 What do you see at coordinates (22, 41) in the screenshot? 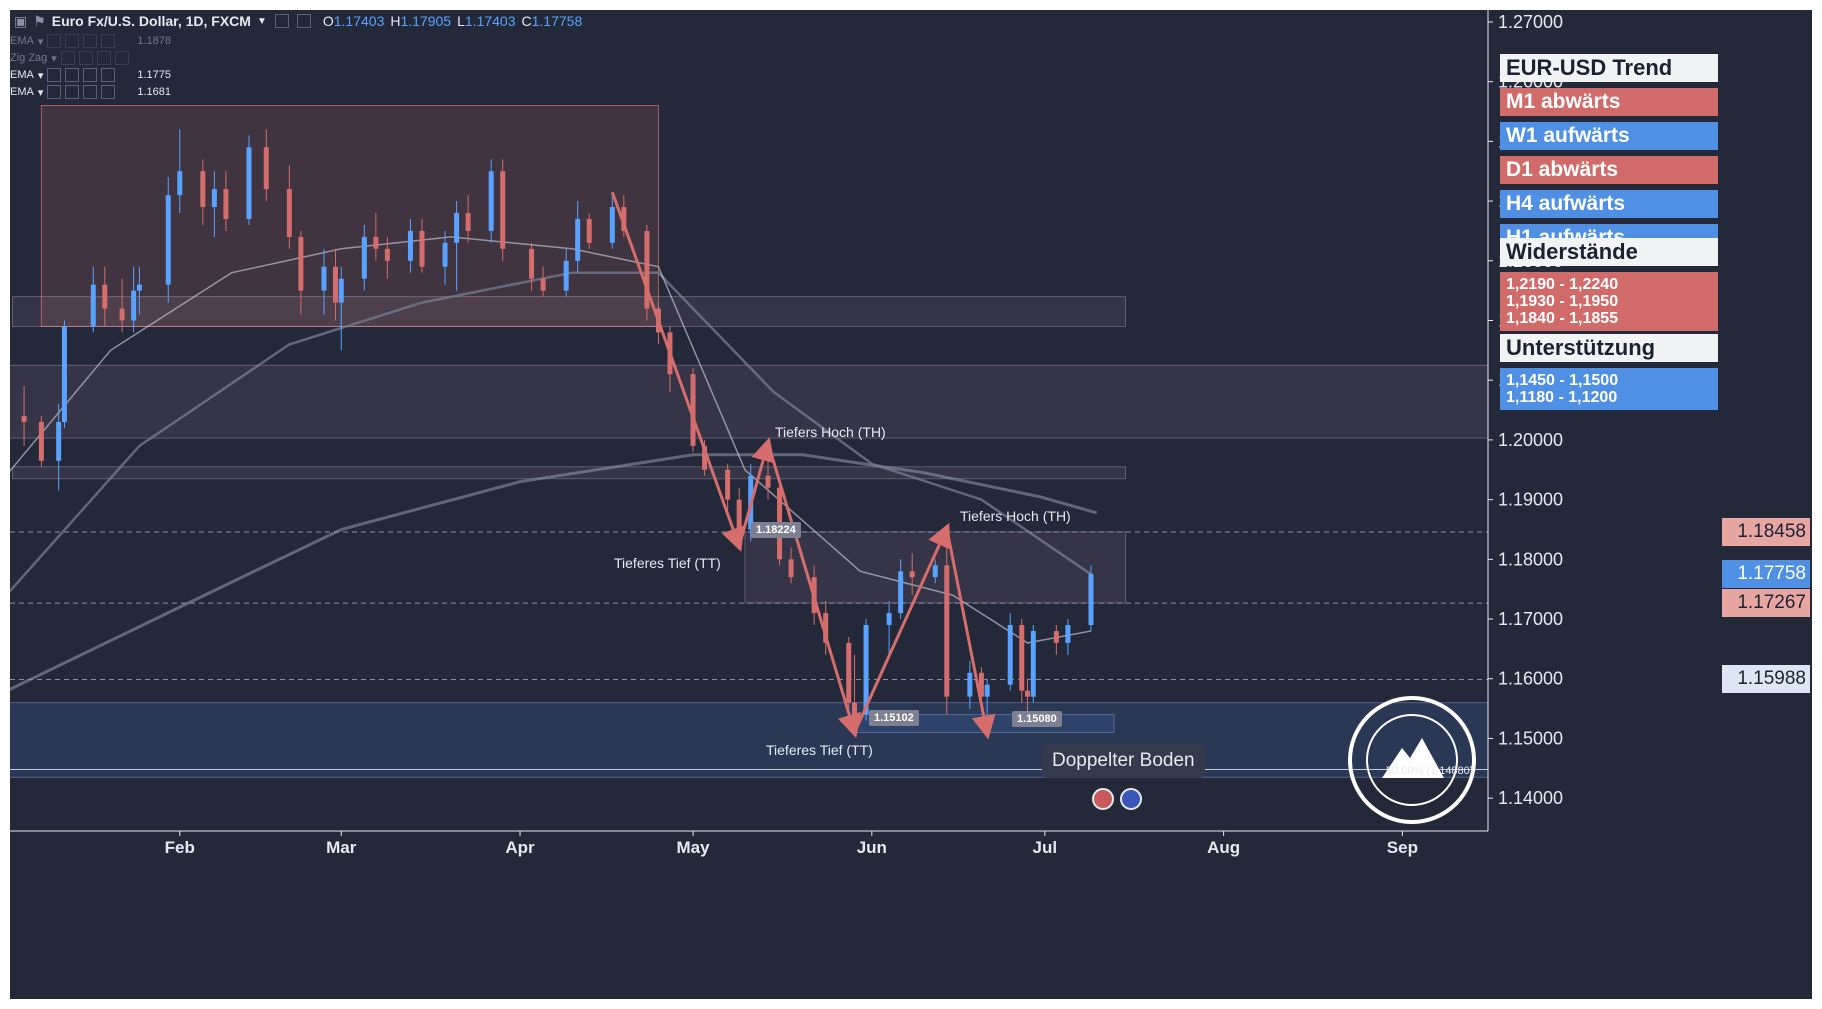
I see `indicator-name: EMA` at bounding box center [22, 41].